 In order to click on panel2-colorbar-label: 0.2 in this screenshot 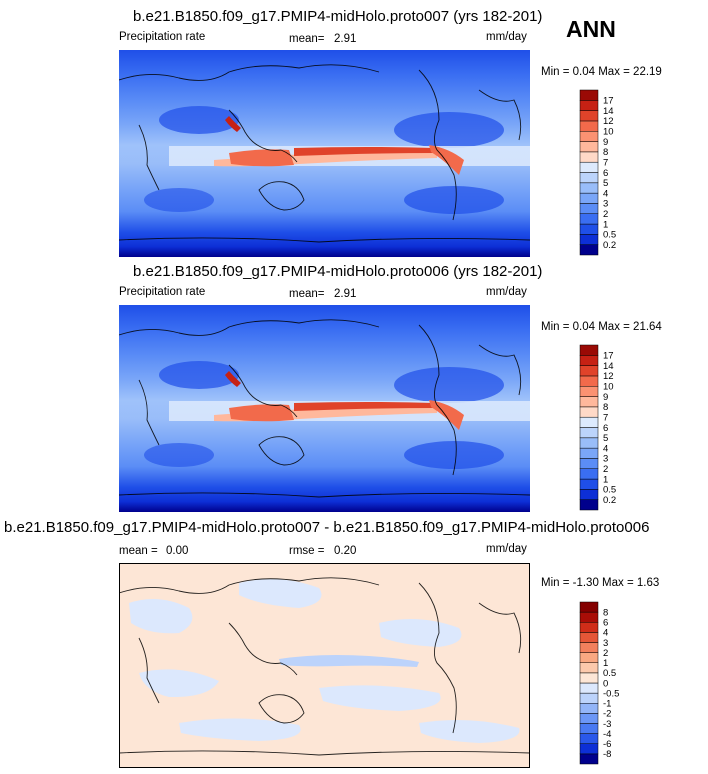, I will do `click(609, 500)`.